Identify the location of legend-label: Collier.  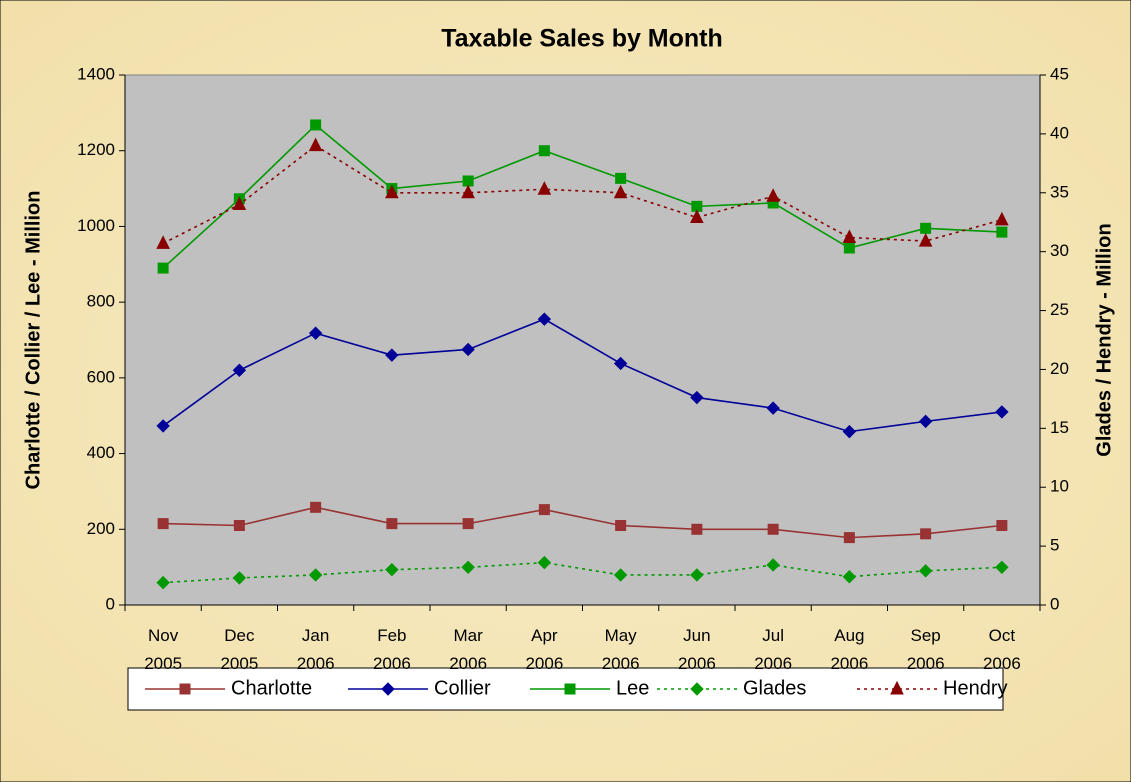
(462, 688).